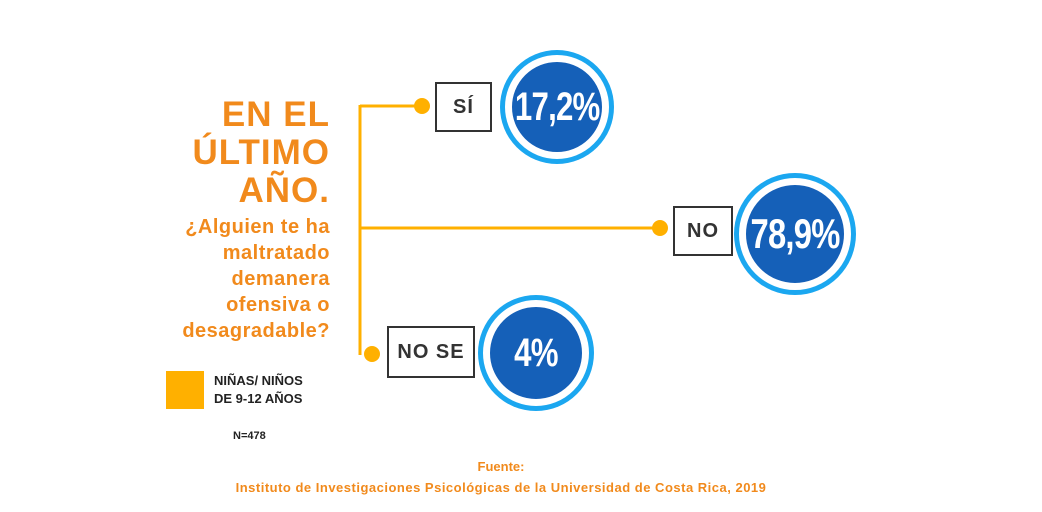  I want to click on legend-label: NIÑAS/ NIÑOS DE 9-12 AÑOS, so click(284, 390).